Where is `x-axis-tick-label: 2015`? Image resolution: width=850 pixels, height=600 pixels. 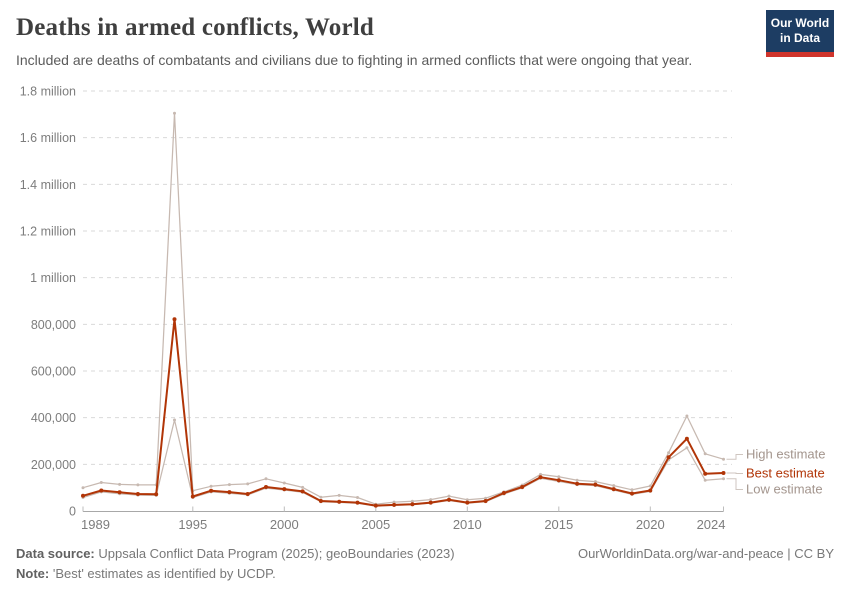 x-axis-tick-label: 2015 is located at coordinates (558, 524).